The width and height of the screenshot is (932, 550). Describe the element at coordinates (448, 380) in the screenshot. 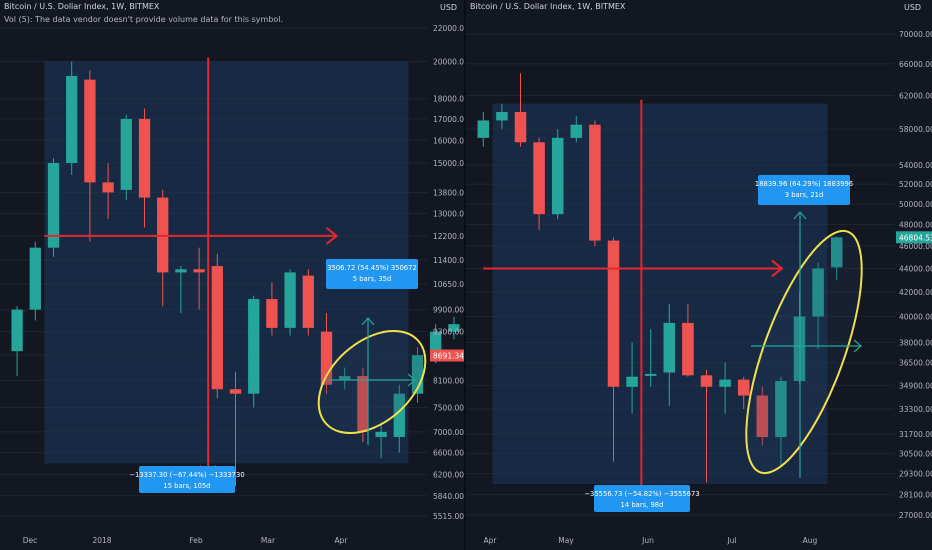

I see `y-tick-label: 8100.00` at that location.